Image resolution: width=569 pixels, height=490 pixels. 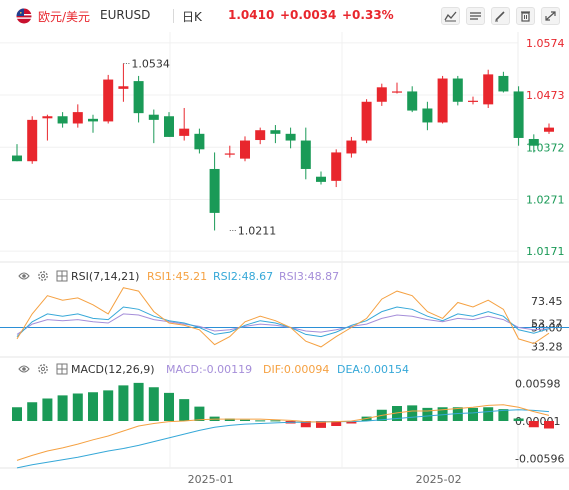 What do you see at coordinates (308, 15) in the screenshot?
I see `price-change: +0.0034` at bounding box center [308, 15].